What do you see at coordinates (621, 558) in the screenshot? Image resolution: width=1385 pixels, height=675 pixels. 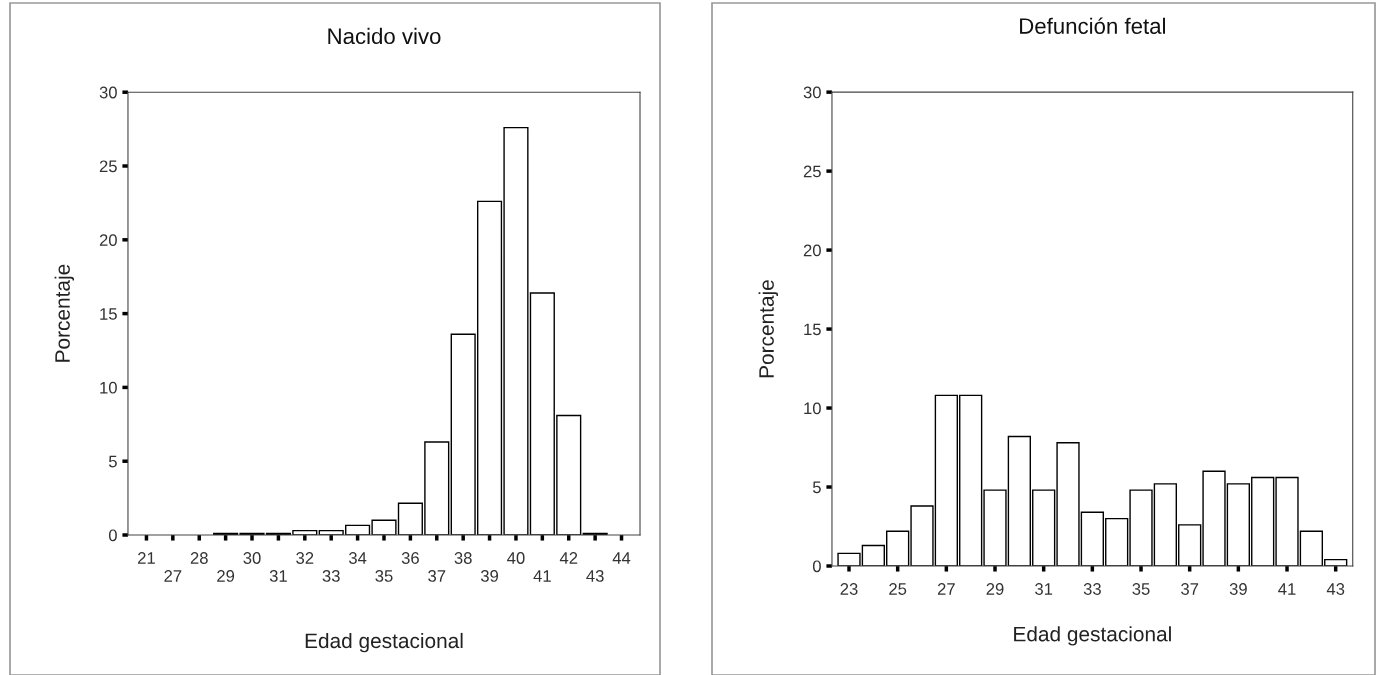 I see `x-tick-label: 44` at bounding box center [621, 558].